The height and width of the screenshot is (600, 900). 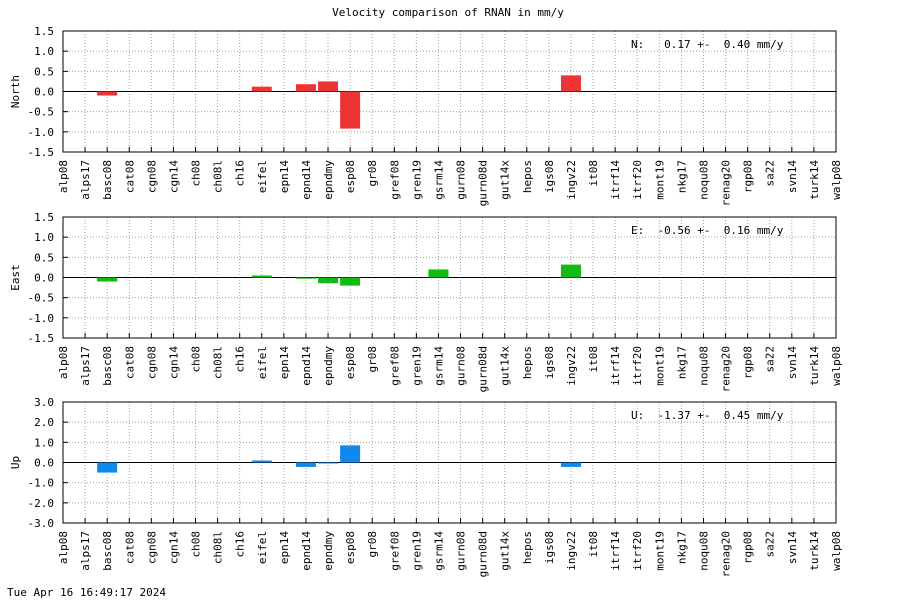 I want to click on y-axis-label-up: Up, so click(x=15, y=462).